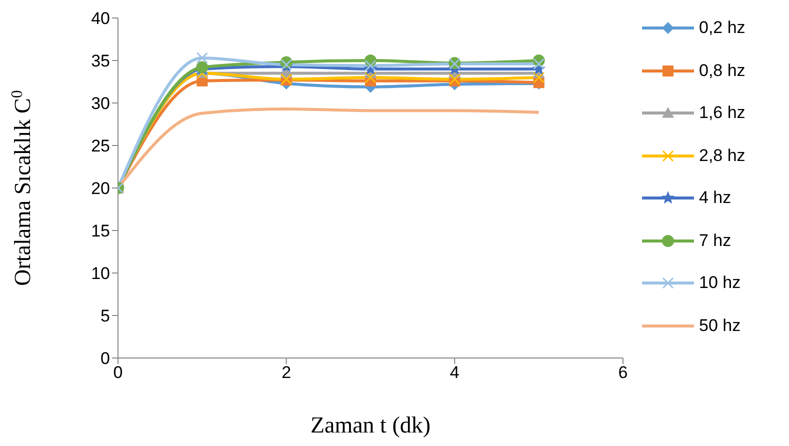 This screenshot has height=446, width=789. What do you see at coordinates (105, 358) in the screenshot?
I see `y-tick-label: 0` at bounding box center [105, 358].